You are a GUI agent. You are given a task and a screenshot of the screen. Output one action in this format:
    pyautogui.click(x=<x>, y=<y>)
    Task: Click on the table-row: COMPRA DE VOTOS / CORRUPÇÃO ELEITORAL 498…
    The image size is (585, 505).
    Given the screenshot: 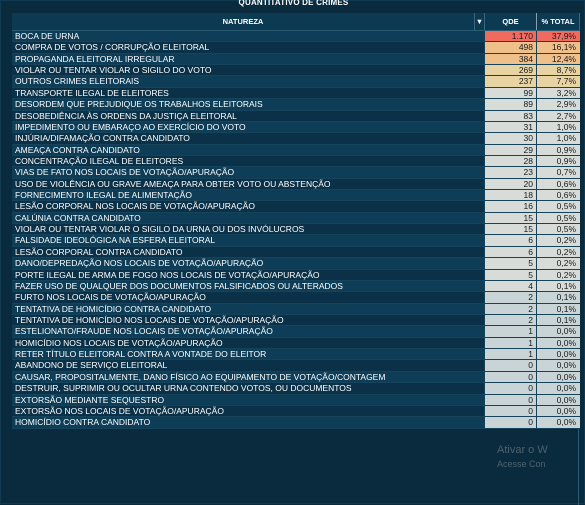 What is the action you would take?
    pyautogui.click(x=296, y=48)
    